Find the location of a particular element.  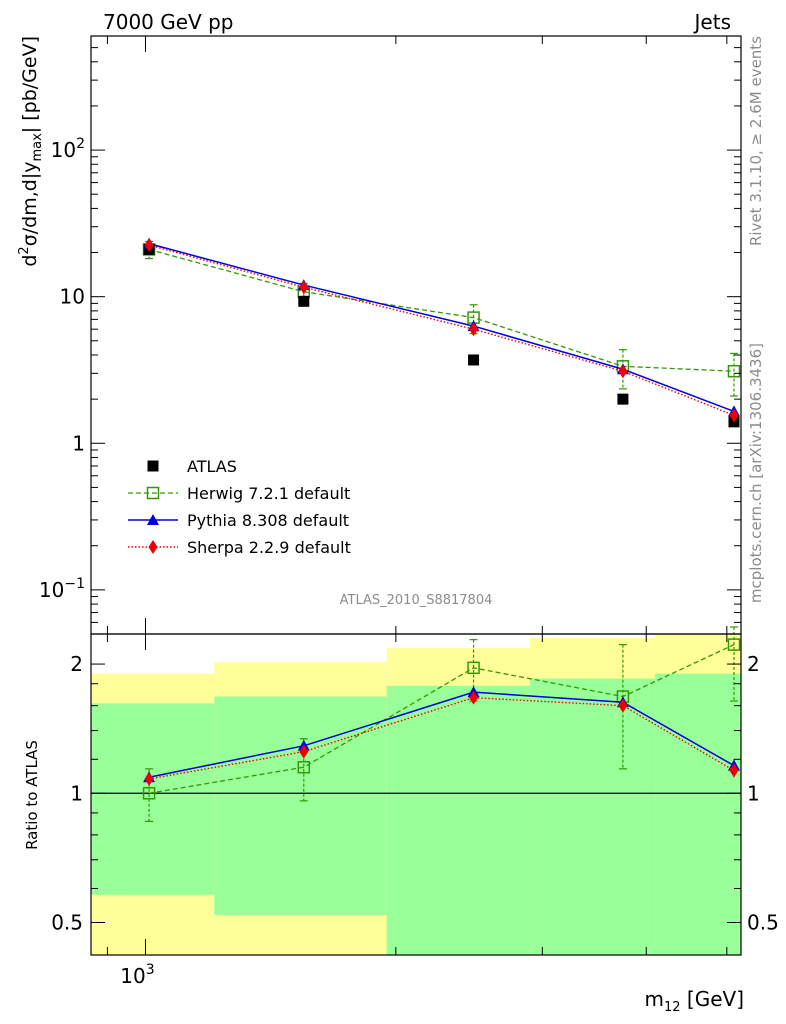

main-y-tick-label: 10 is located at coordinates (72, 297).